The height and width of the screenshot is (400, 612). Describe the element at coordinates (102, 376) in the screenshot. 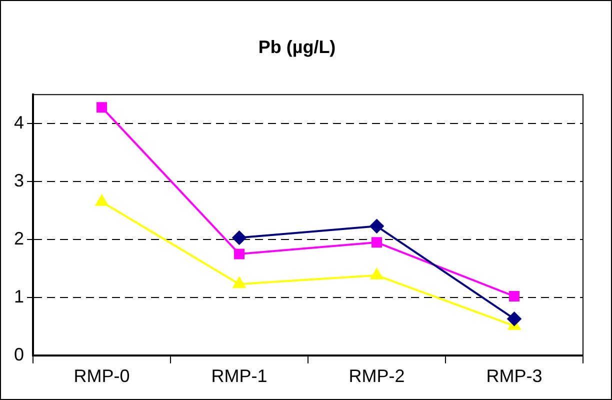

I see `x-tick-label: RMP-0` at that location.